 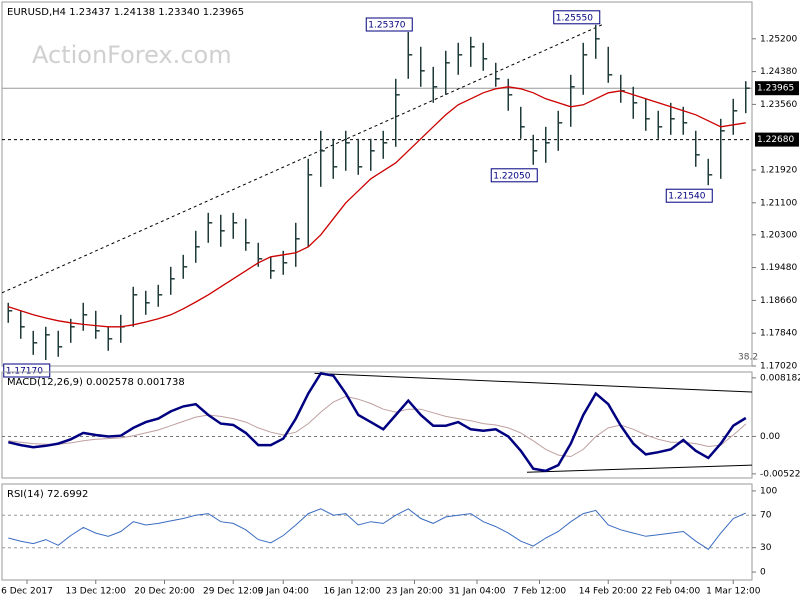 What do you see at coordinates (778, 268) in the screenshot?
I see `y-tick-label: 1.19480` at bounding box center [778, 268].